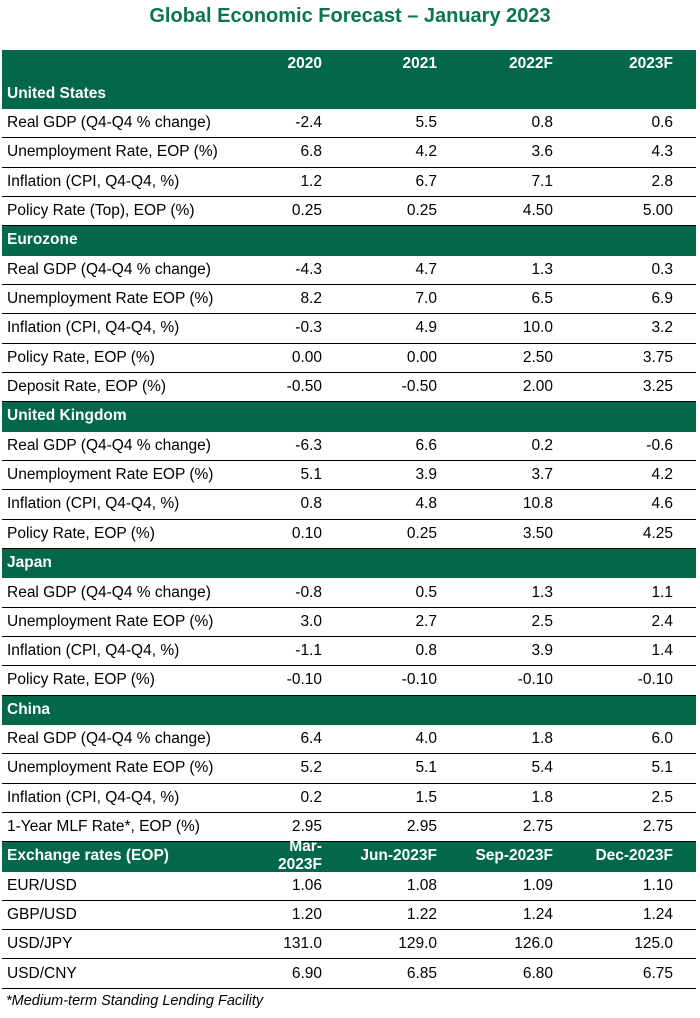 This screenshot has height=1018, width=700. What do you see at coordinates (662, 181) in the screenshot?
I see `value-cell: 2.8` at bounding box center [662, 181].